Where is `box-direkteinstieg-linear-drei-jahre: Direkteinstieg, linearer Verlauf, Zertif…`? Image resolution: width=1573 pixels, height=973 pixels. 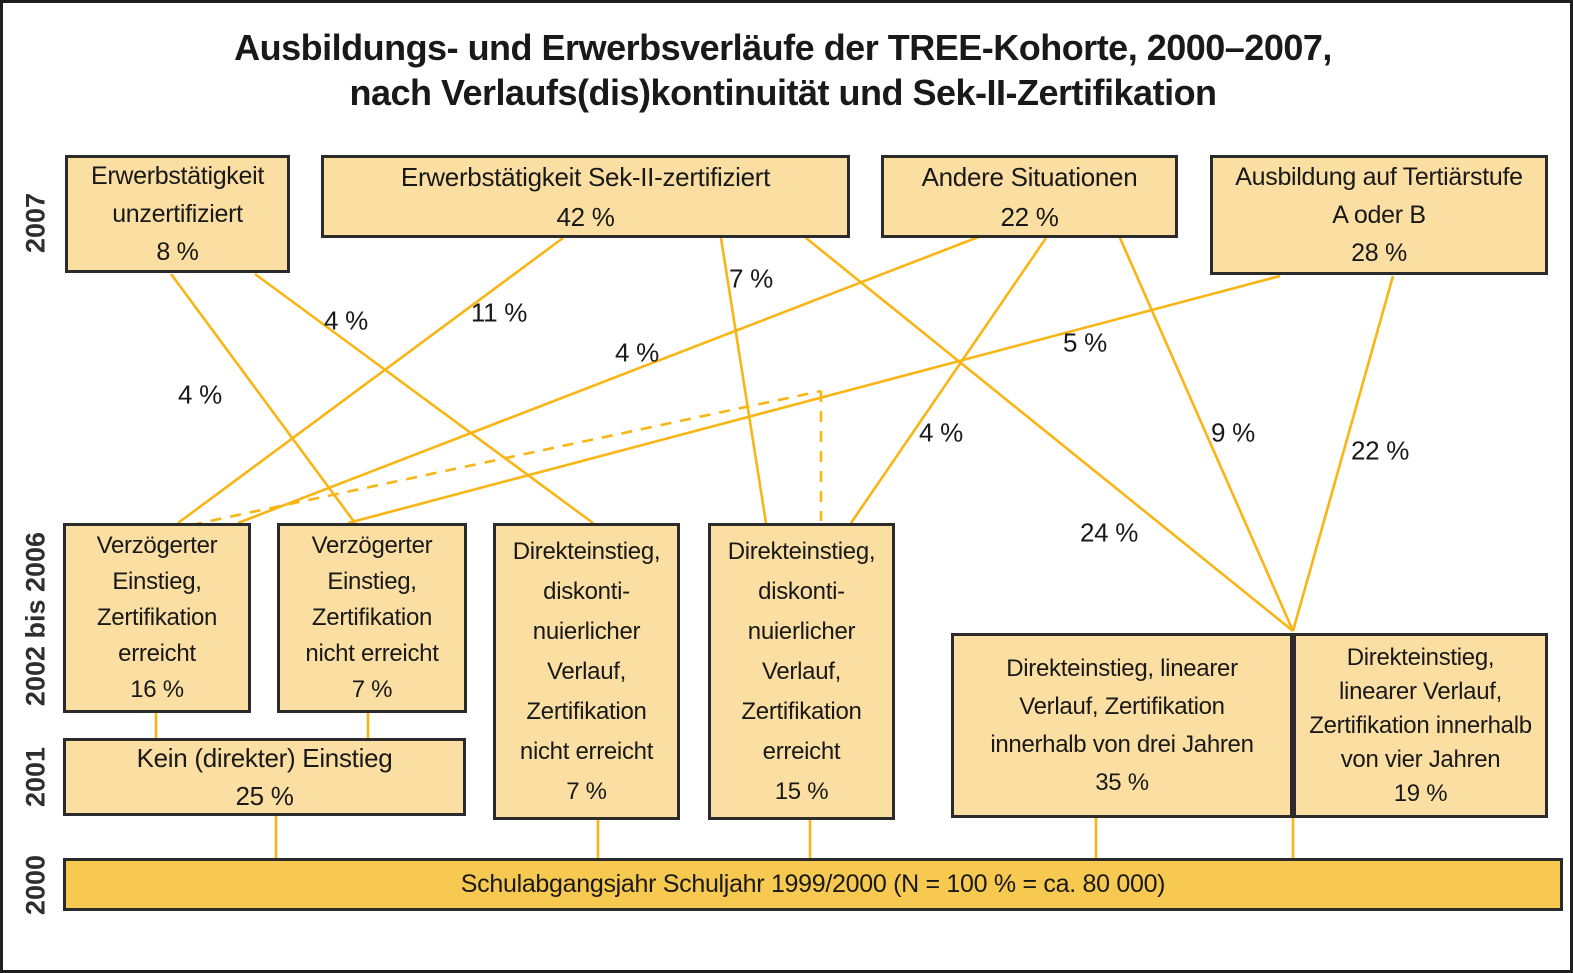 box-direkteinstieg-linear-drei-jahre: Direkteinstieg, linearer Verlauf, Zertif… is located at coordinates (1122, 725).